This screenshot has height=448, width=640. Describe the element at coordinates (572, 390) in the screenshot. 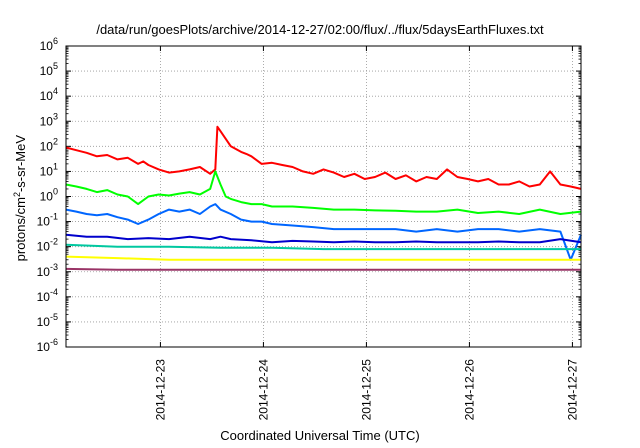

I see `x-tick-label: 2014-12-27` at that location.